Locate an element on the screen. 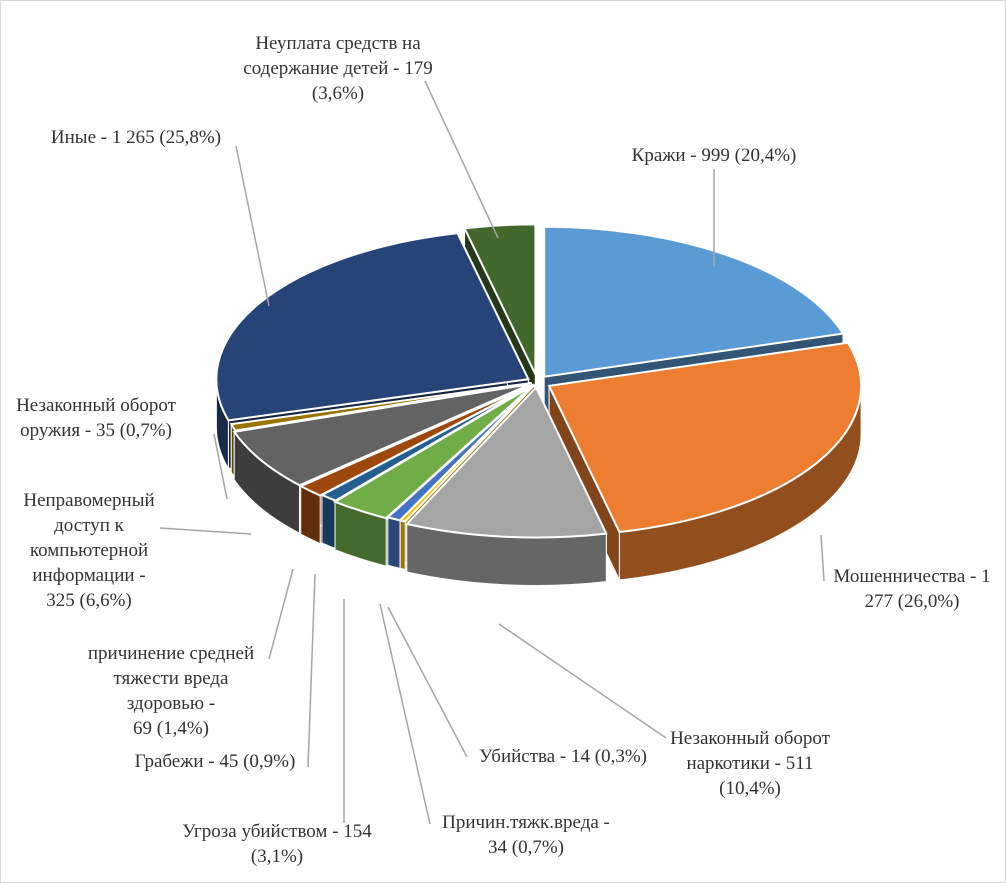  data-label-line: тяжести вреда is located at coordinates (172, 678).